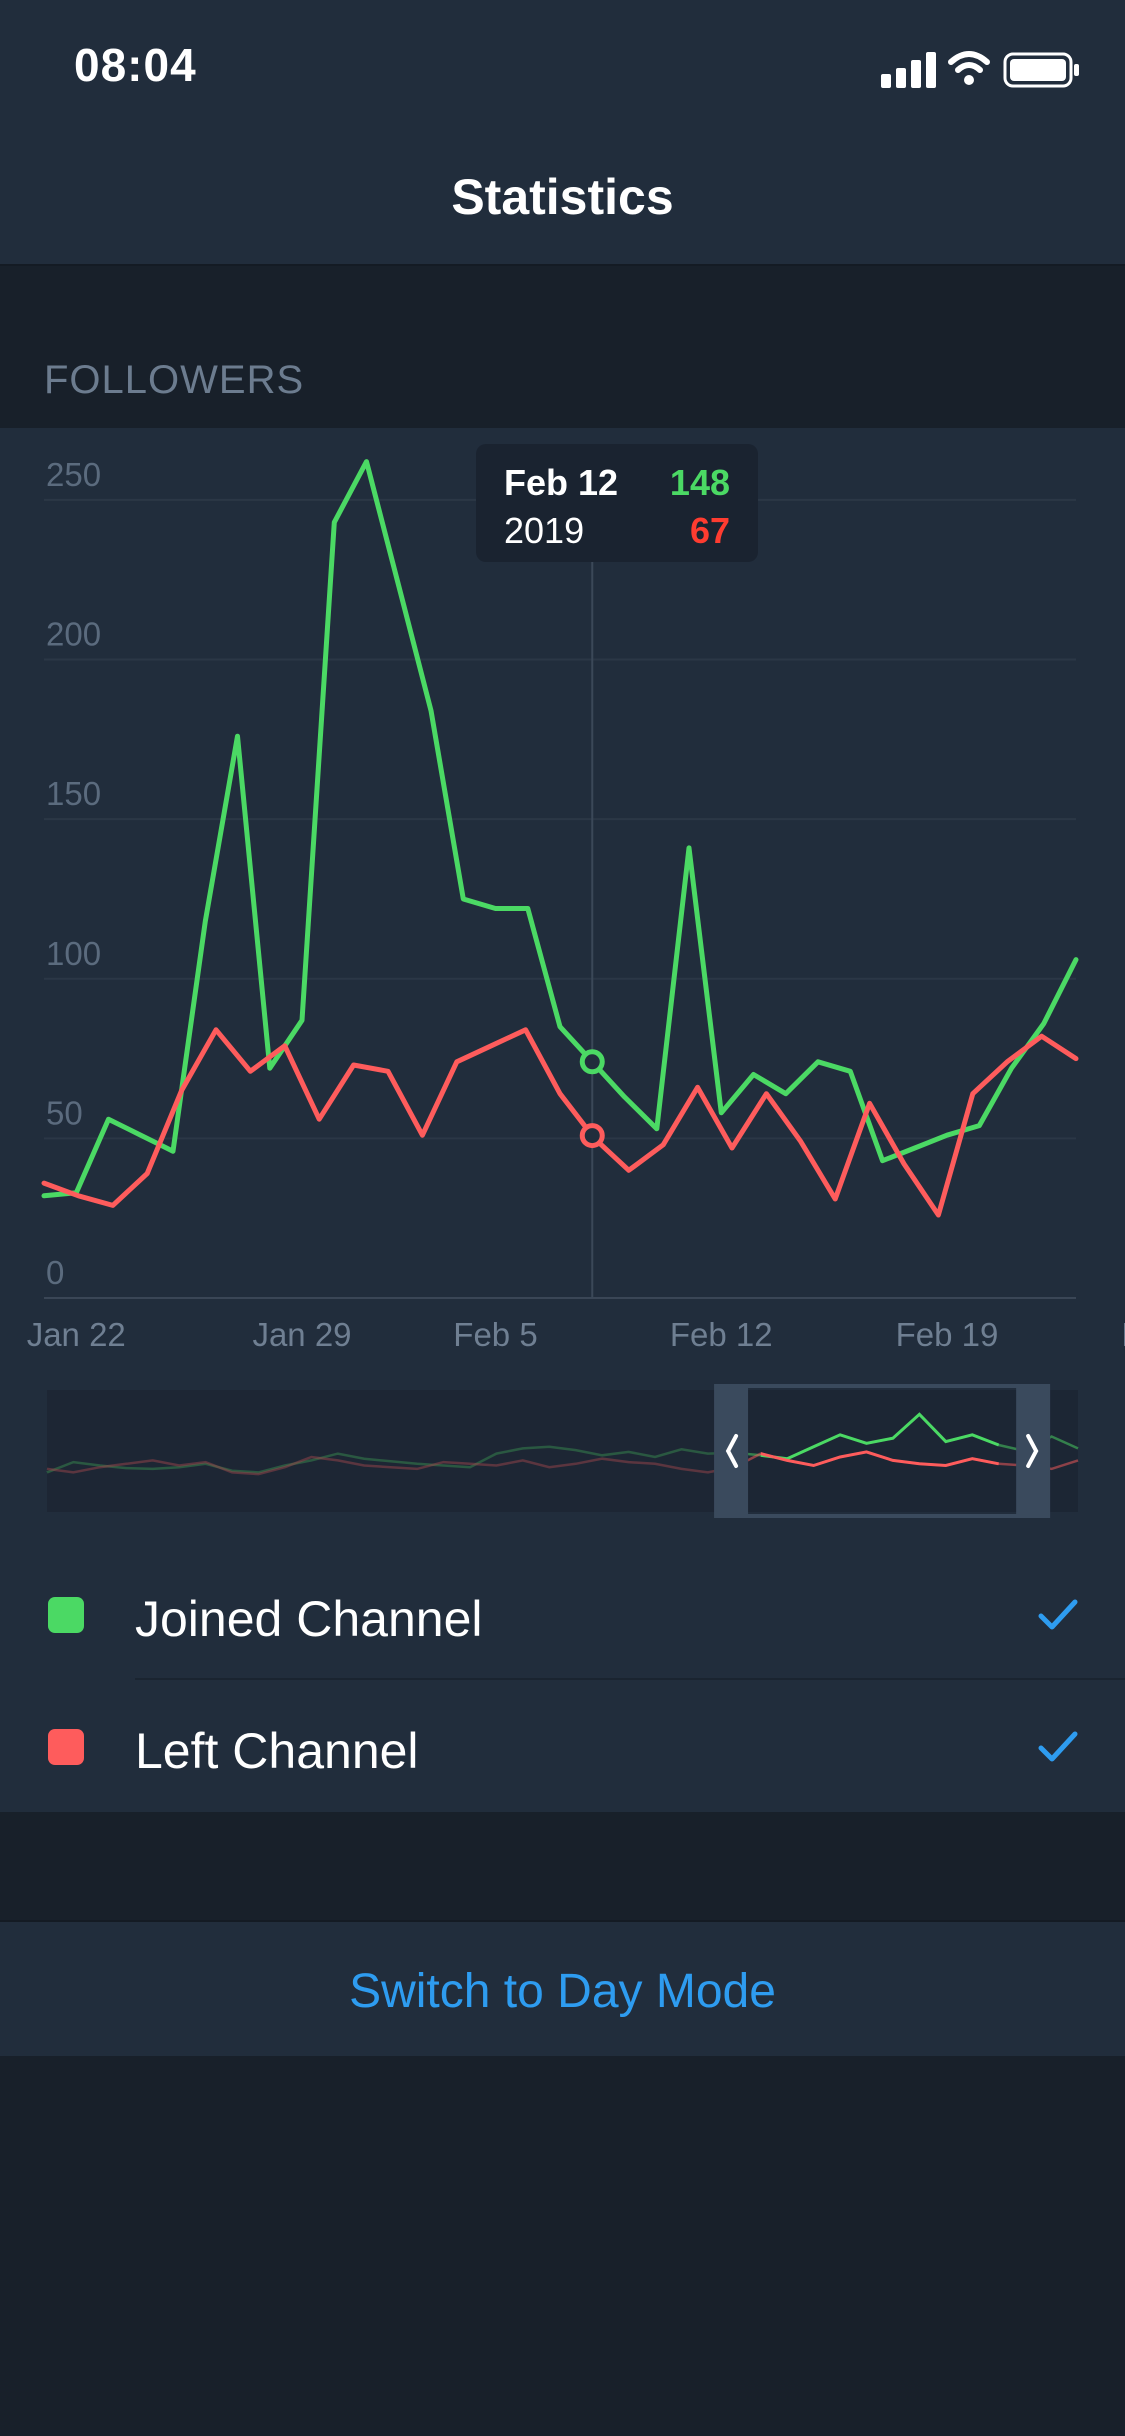  What do you see at coordinates (495, 1334) in the screenshot?
I see `x-tick-label: Feb 5` at bounding box center [495, 1334].